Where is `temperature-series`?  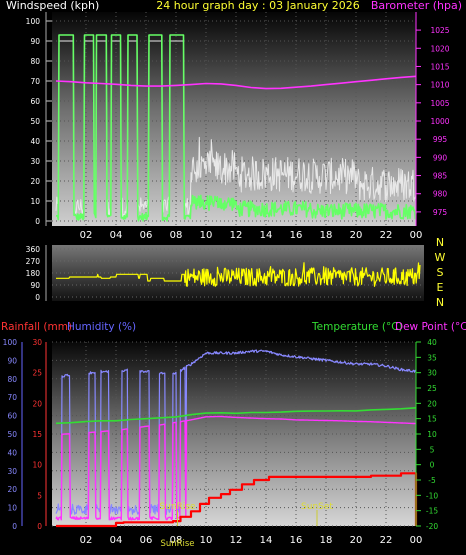 temperature-series is located at coordinates (236, 416).